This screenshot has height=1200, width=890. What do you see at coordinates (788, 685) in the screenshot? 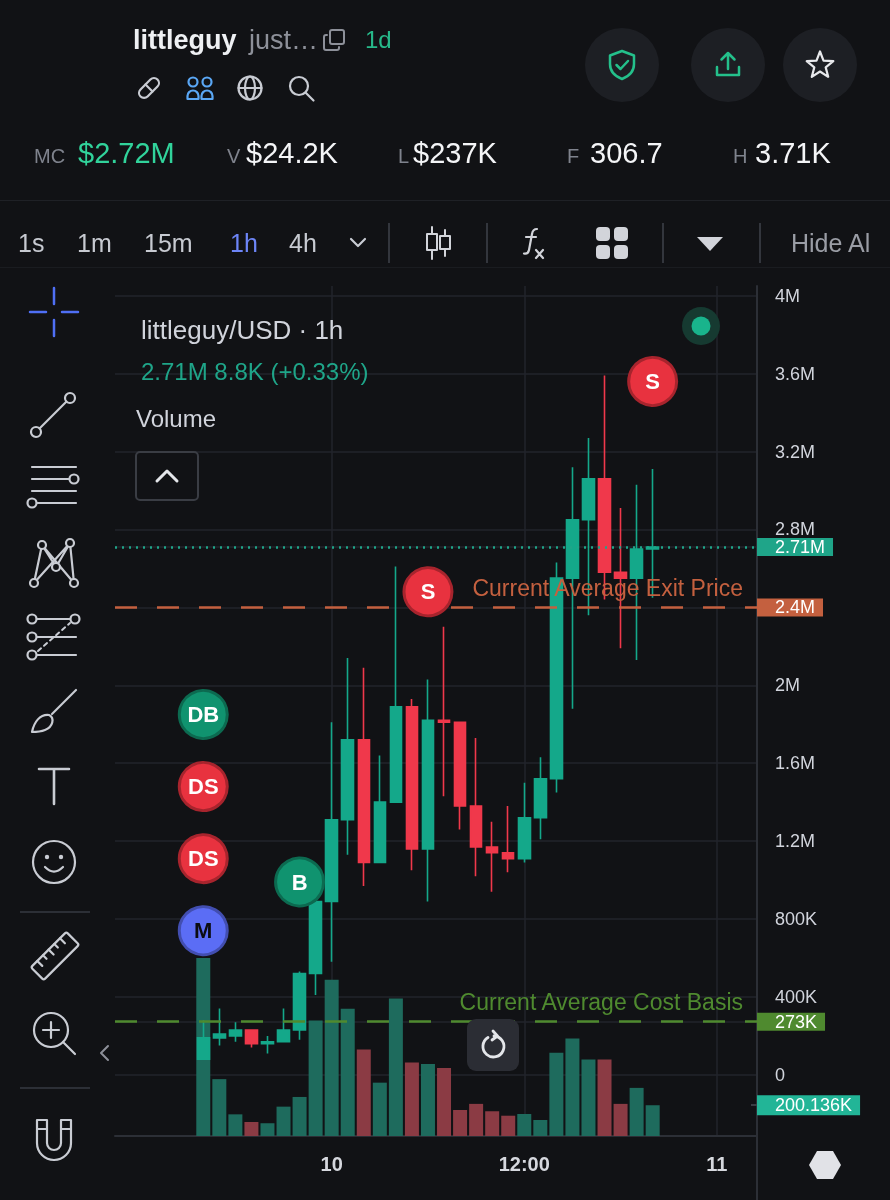
I see `y-tick-label: 2M` at bounding box center [788, 685].